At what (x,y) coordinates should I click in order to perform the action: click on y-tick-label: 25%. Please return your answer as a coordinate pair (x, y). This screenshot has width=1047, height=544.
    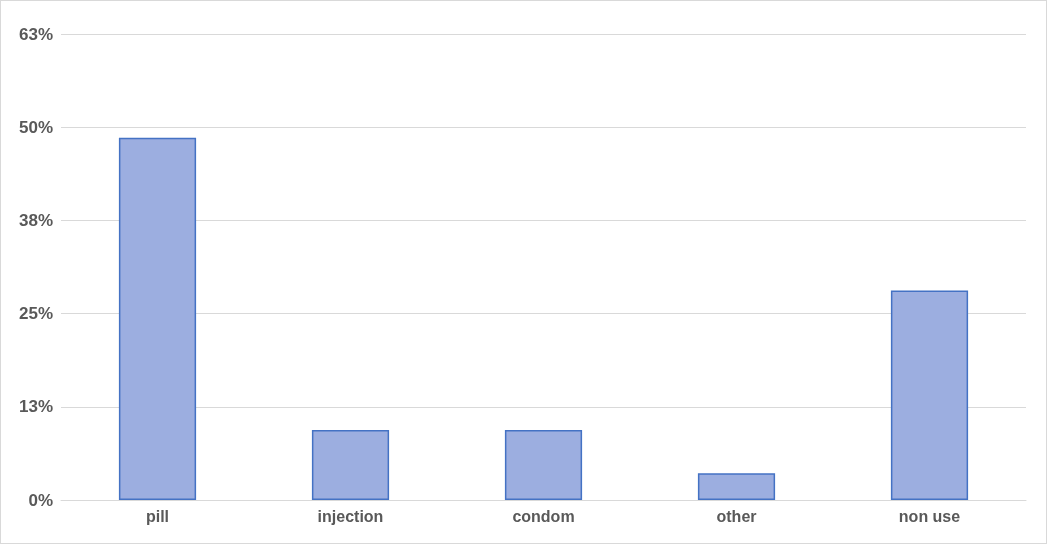
    Looking at the image, I should click on (35, 314).